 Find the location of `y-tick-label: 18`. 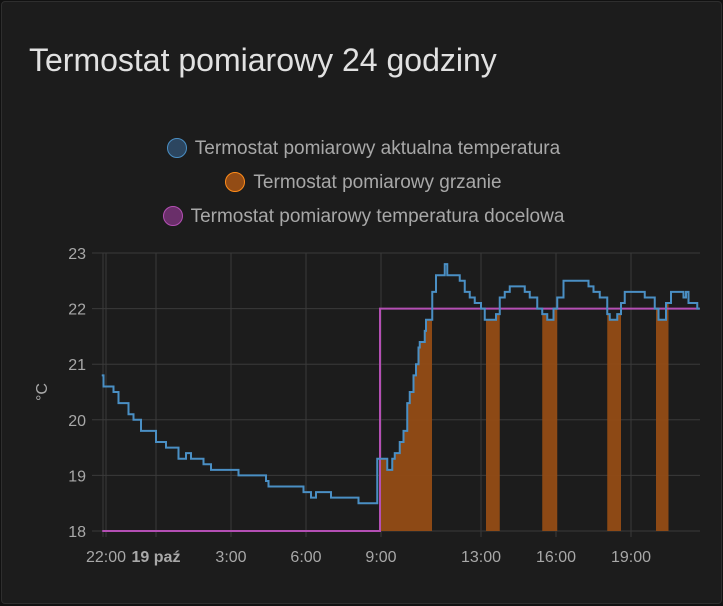

y-tick-label: 18 is located at coordinates (77, 532).